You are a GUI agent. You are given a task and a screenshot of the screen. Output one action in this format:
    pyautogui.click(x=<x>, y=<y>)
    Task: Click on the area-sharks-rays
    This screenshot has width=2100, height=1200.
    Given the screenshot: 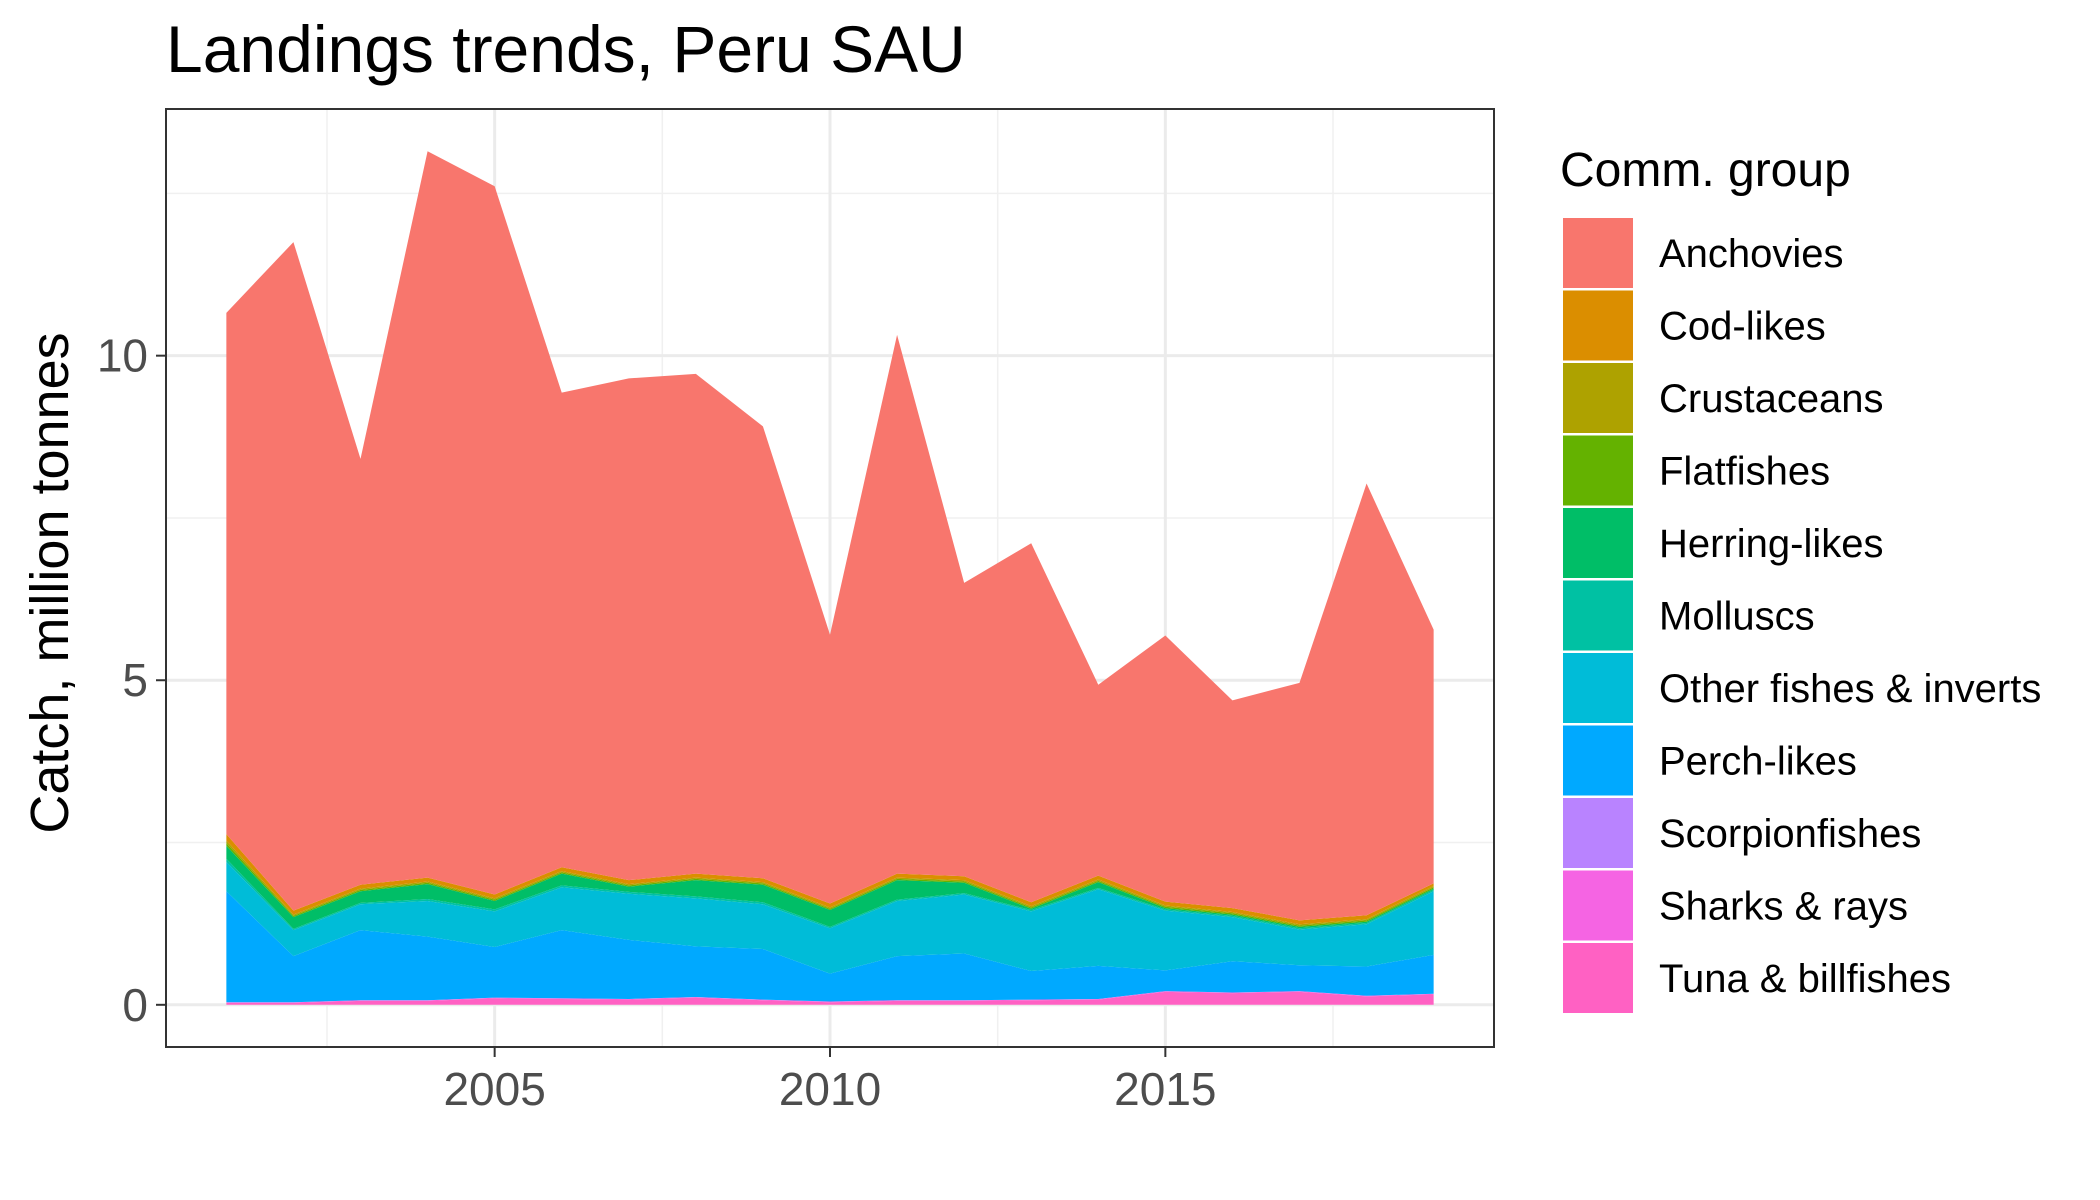 What is the action you would take?
    pyautogui.click(x=830, y=997)
    